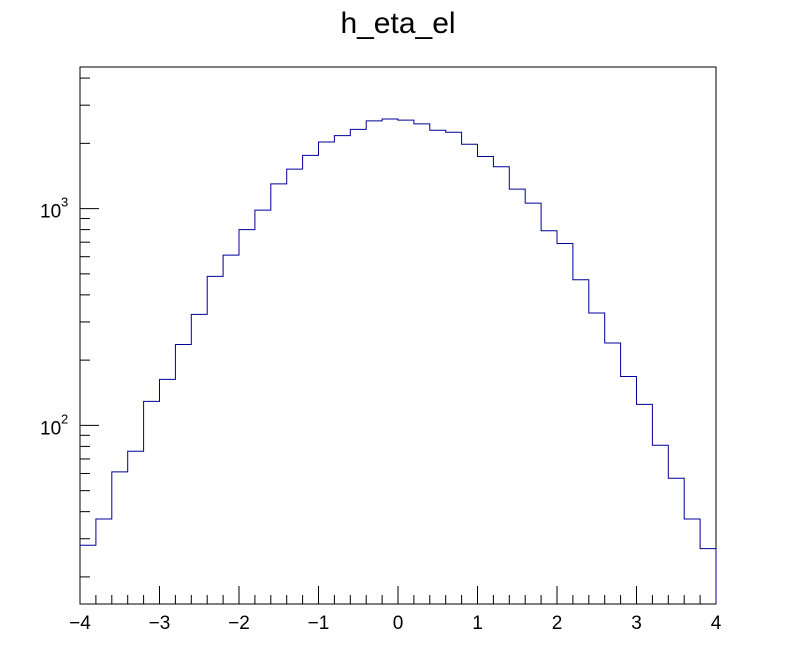 Image resolution: width=796 pixels, height=672 pixels. What do you see at coordinates (716, 623) in the screenshot?
I see `x-tick-label: 4` at bounding box center [716, 623].